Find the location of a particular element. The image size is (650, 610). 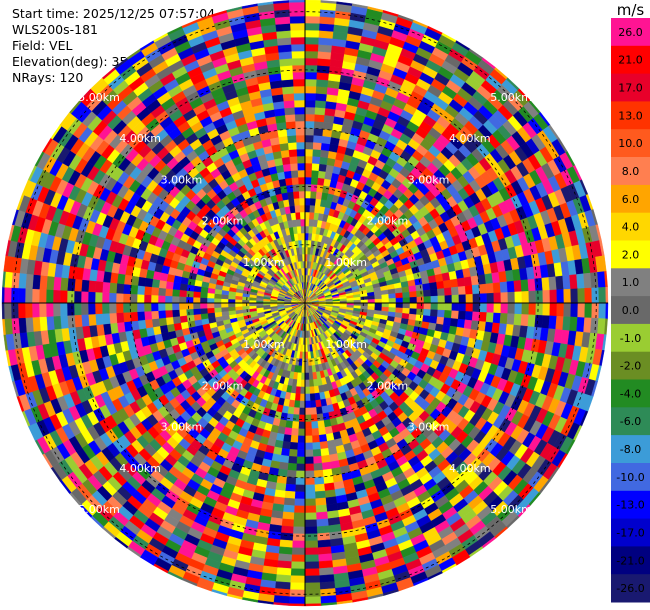

start-time-label: Start time: 2025/12/25 07:57:04 is located at coordinates (114, 13).